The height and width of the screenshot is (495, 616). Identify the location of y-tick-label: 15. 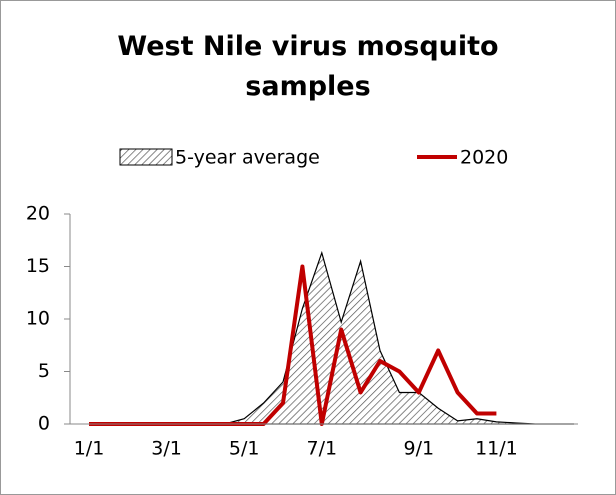
(38, 266).